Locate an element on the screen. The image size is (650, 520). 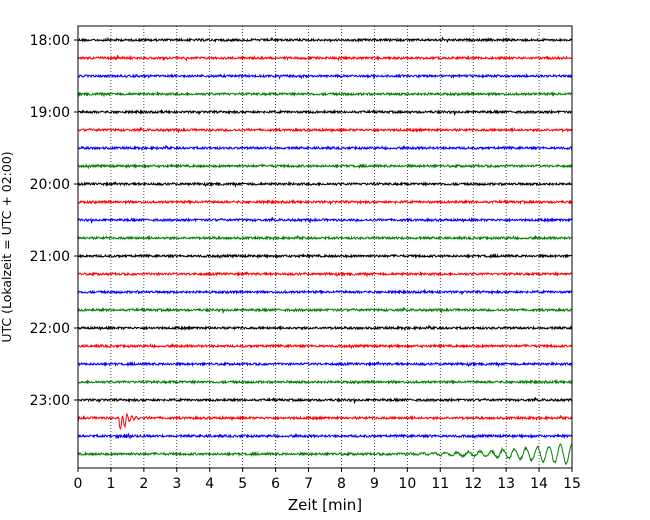
x-tick-label: 7 is located at coordinates (308, 484).